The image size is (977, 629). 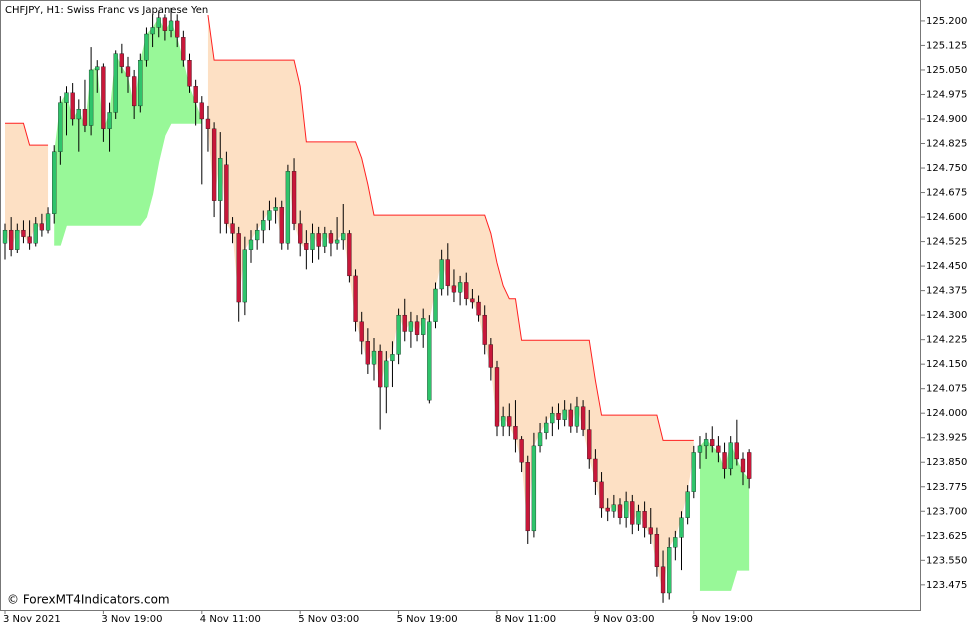 What do you see at coordinates (427, 619) in the screenshot?
I see `x-tick-label: 5 Nov 19:00` at bounding box center [427, 619].